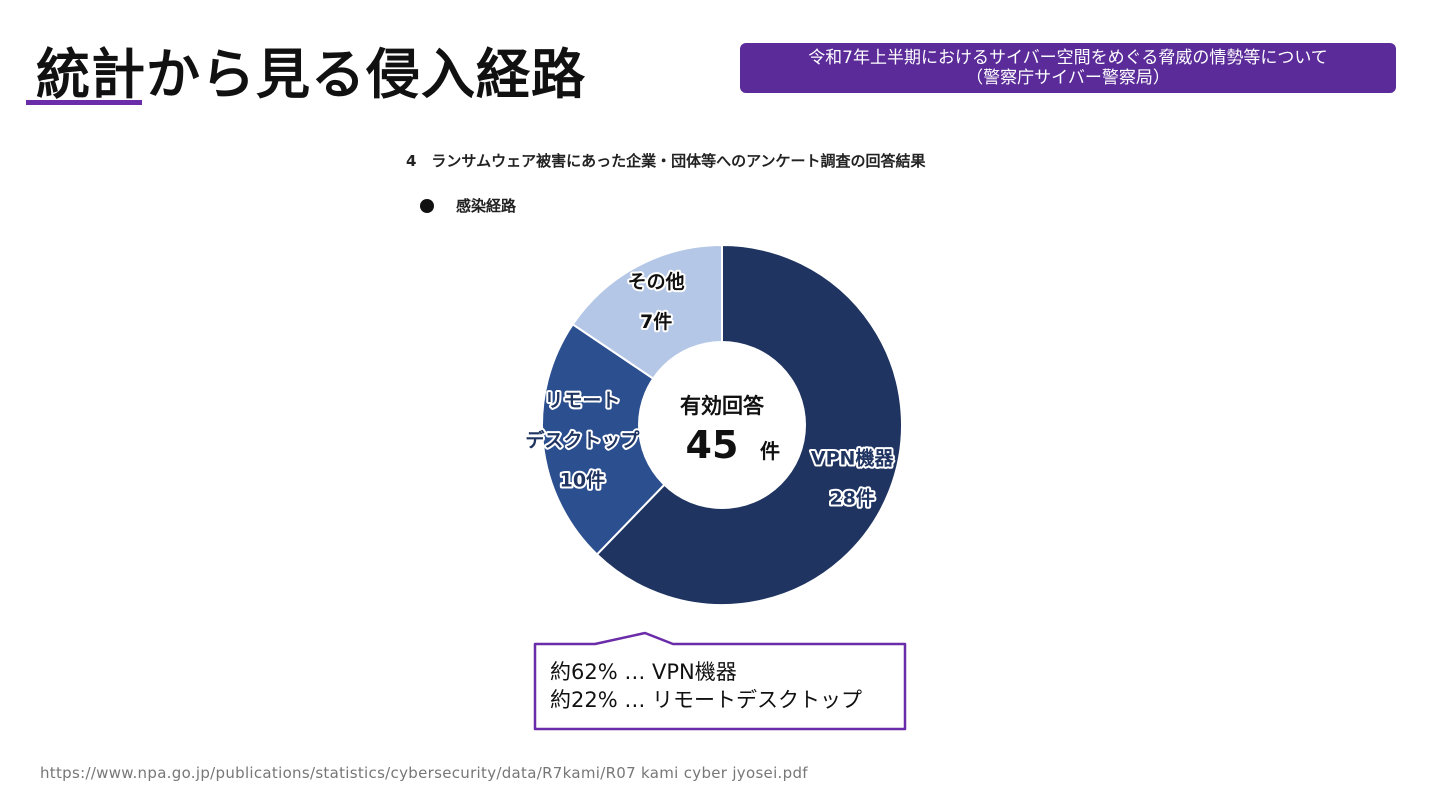 The width and height of the screenshot is (1440, 810). Describe the element at coordinates (486, 206) in the screenshot. I see `bullet-label: 感染経路` at that location.